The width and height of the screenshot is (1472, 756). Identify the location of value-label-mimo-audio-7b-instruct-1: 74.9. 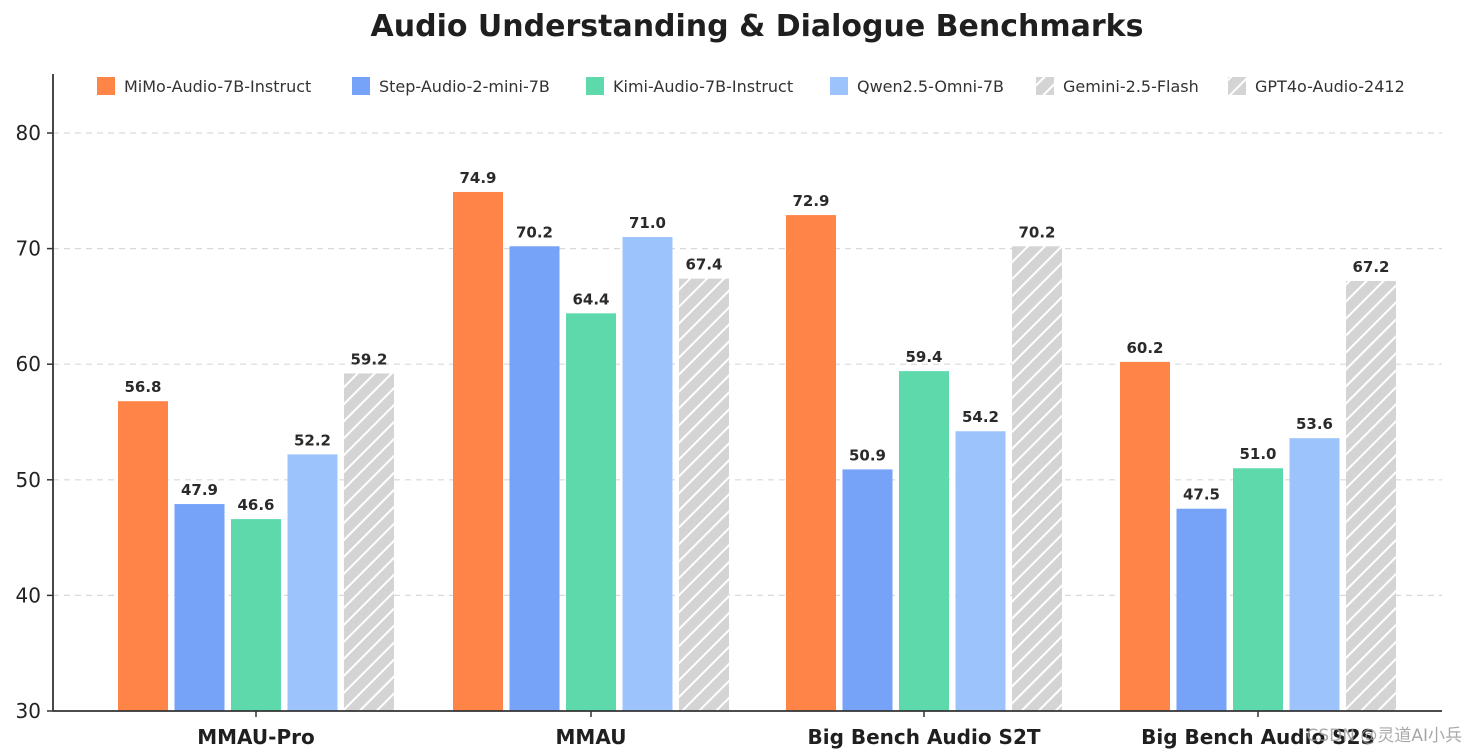
(477, 178).